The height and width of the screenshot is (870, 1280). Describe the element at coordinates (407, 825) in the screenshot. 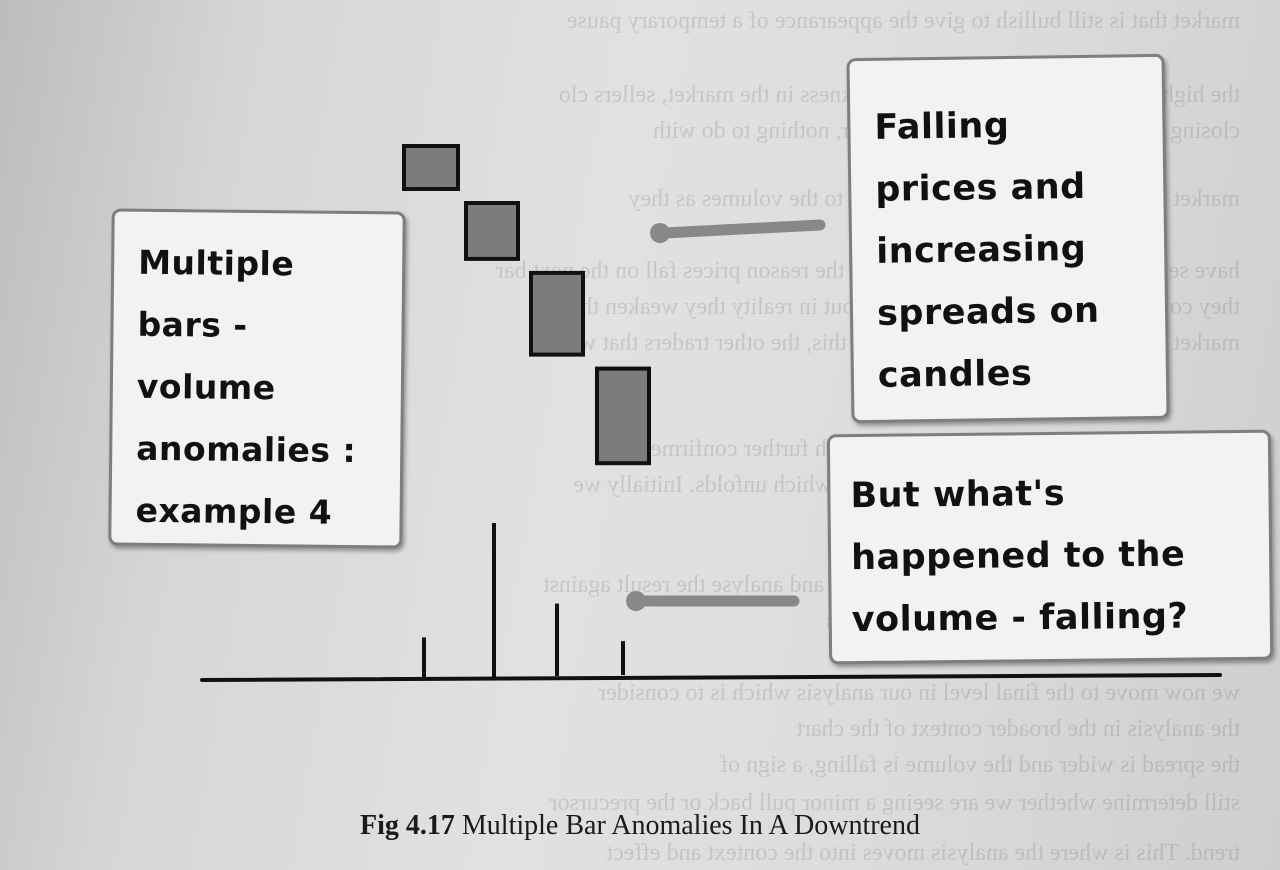

I see `figure-caption-label: Fig 4.17` at that location.